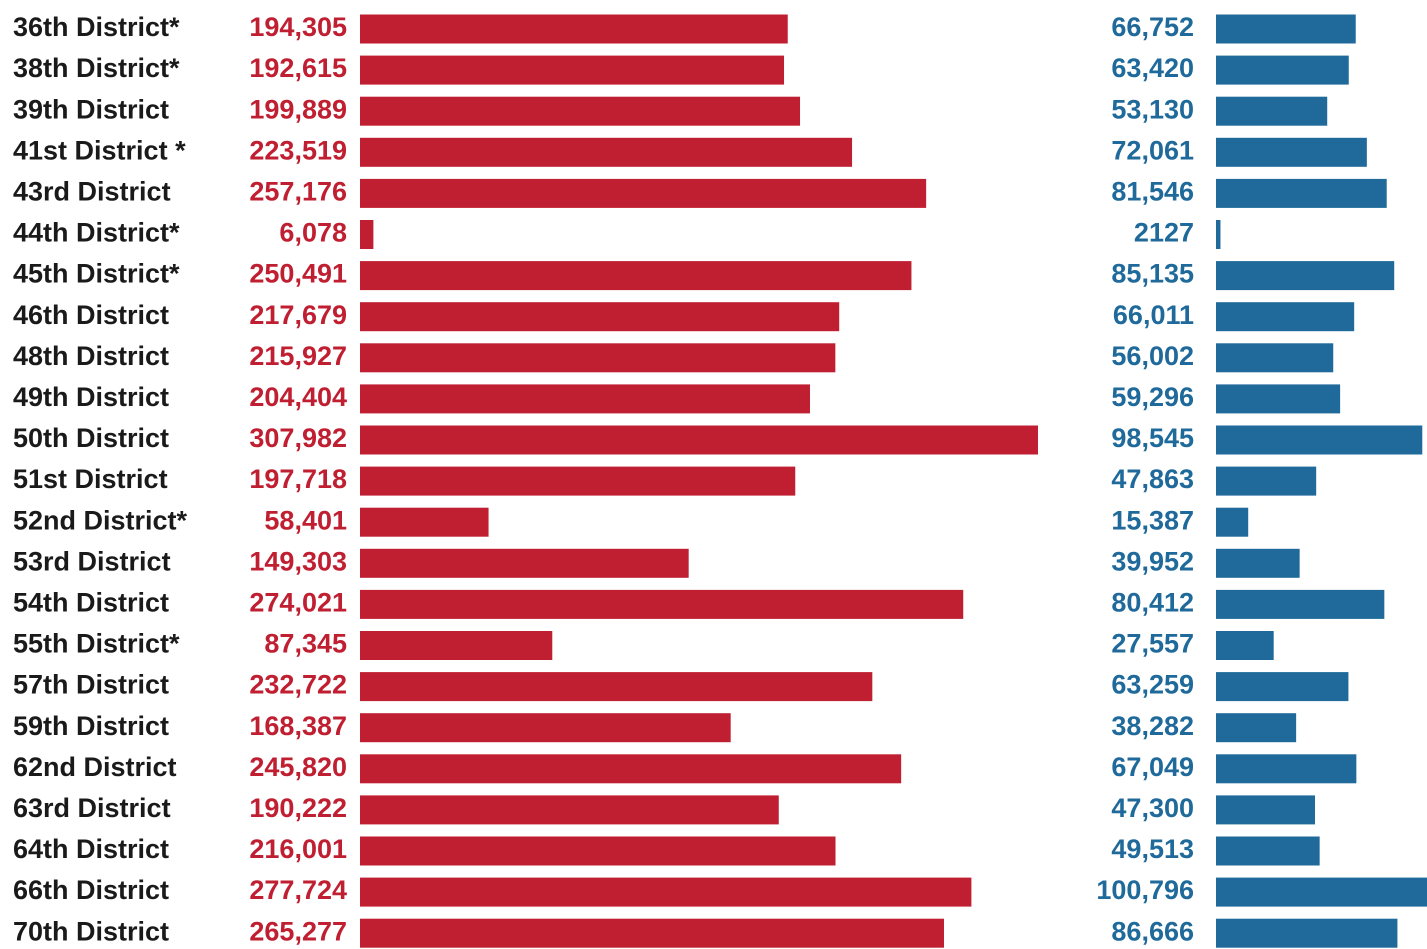  Describe the element at coordinates (1152, 644) in the screenshot. I see `value-label: 27,557` at that location.